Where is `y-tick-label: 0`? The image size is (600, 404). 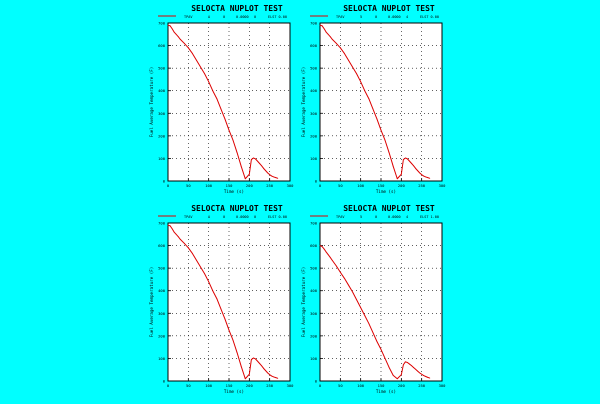
y-tick-label: 0 is located at coordinates (316, 181).